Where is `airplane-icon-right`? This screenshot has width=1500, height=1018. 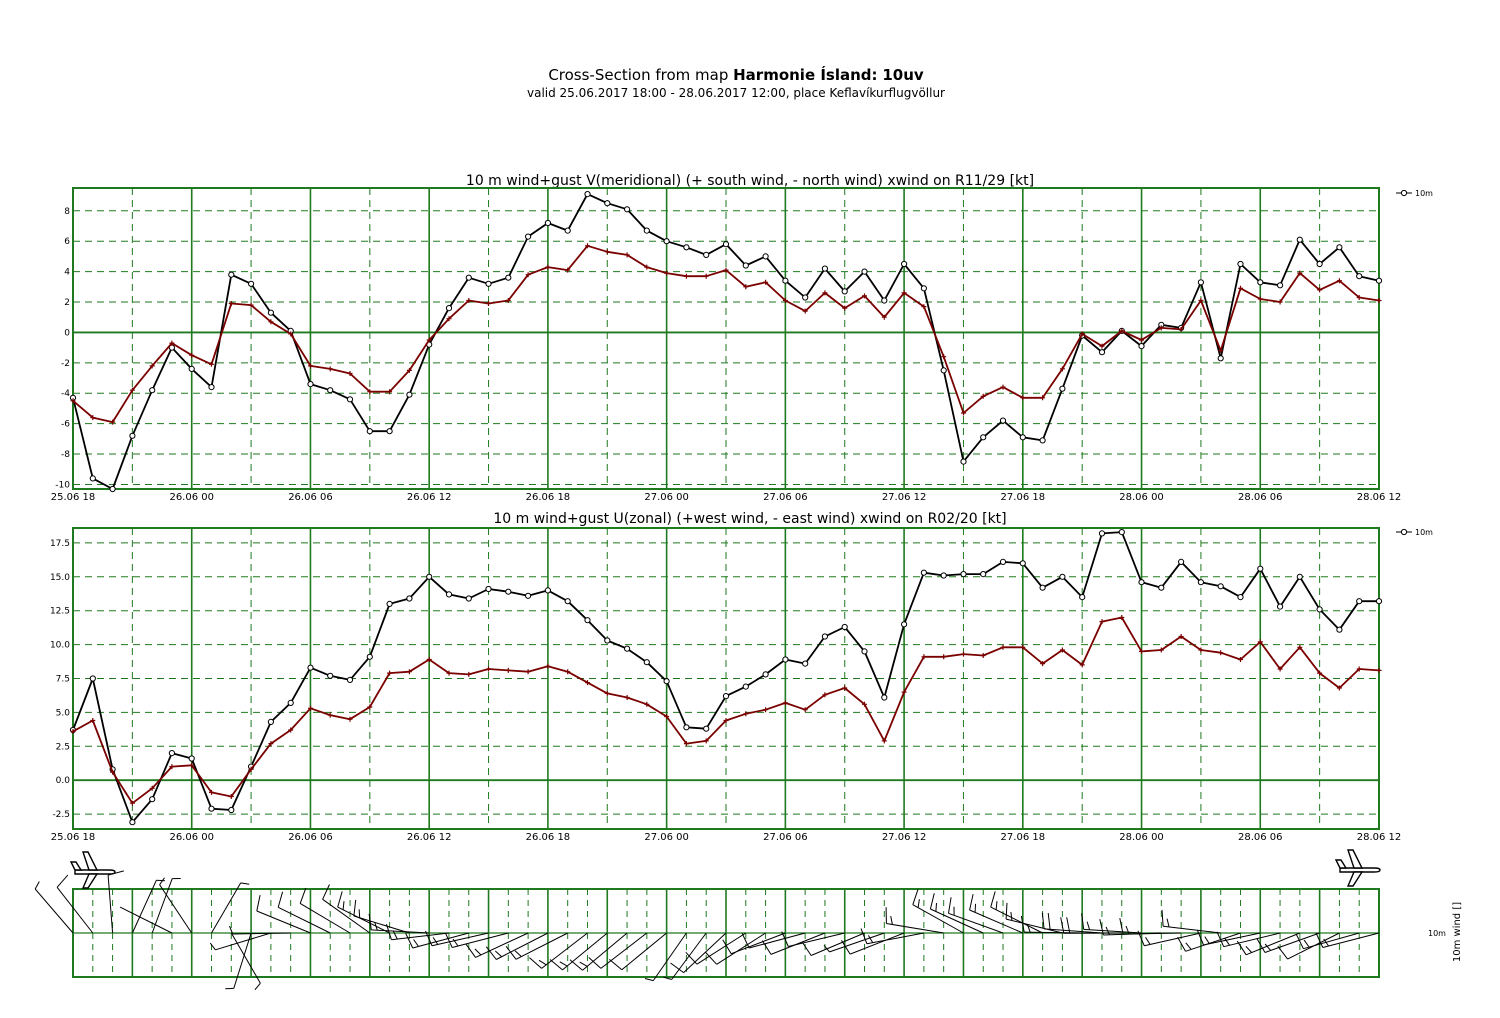 airplane-icon-right is located at coordinates (1357, 868).